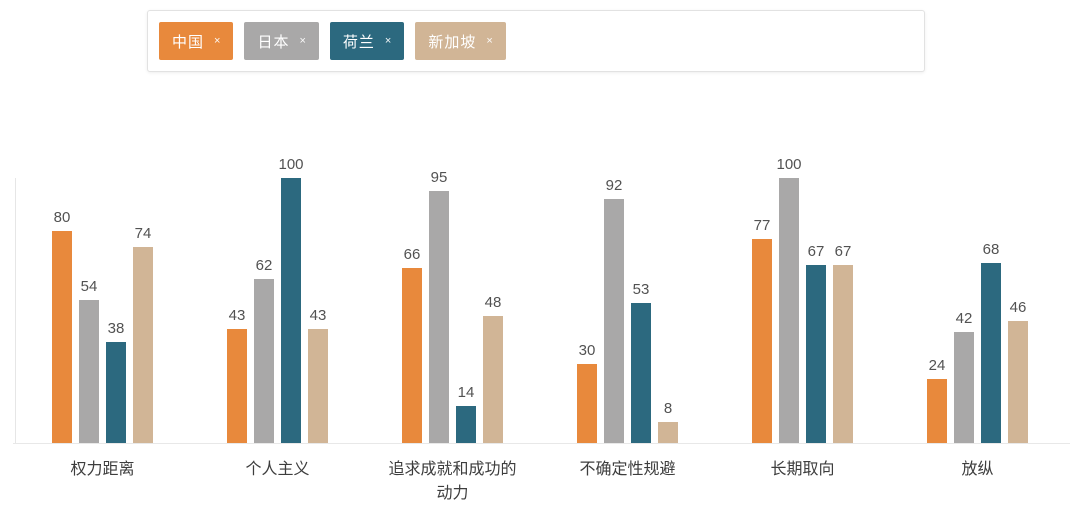  I want to click on bar-cell: 92, so click(614, 310).